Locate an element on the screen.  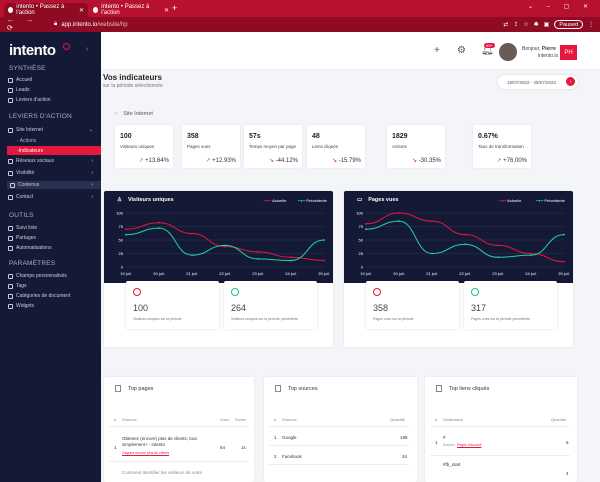
x-tick-label: 20 juil. is located at coordinates (399, 273).